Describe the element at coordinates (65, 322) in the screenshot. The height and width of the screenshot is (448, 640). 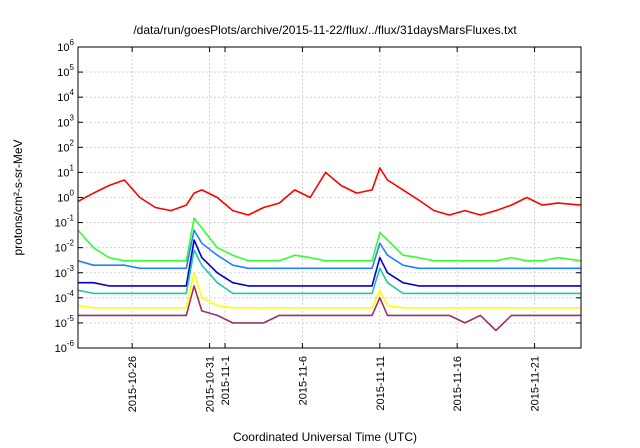
I see `y-tick-label: 10⁻⁵` at that location.